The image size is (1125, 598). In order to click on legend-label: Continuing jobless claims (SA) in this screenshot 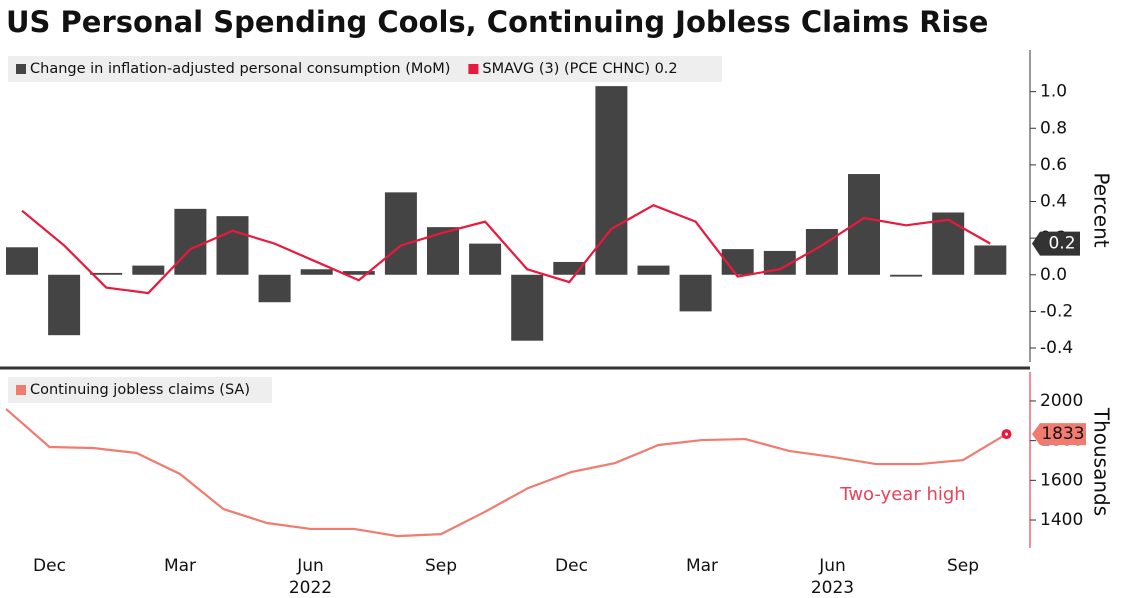, I will do `click(140, 390)`.